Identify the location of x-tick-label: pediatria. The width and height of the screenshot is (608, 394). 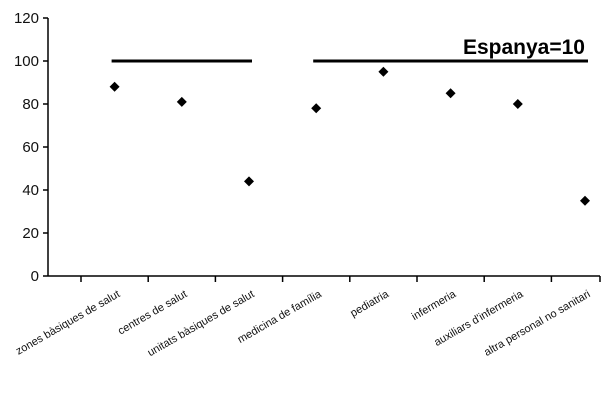
(369, 304).